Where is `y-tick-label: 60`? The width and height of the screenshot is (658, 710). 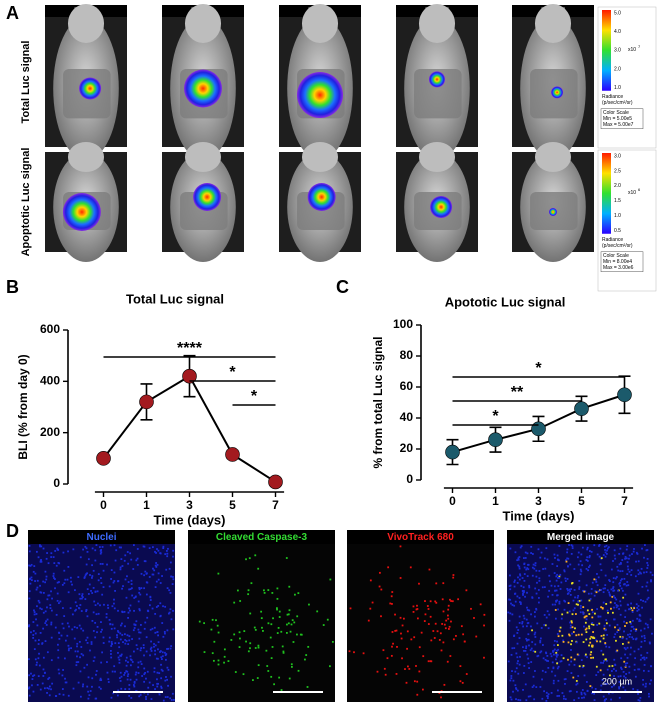 y-tick-label: 60 is located at coordinates (407, 386).